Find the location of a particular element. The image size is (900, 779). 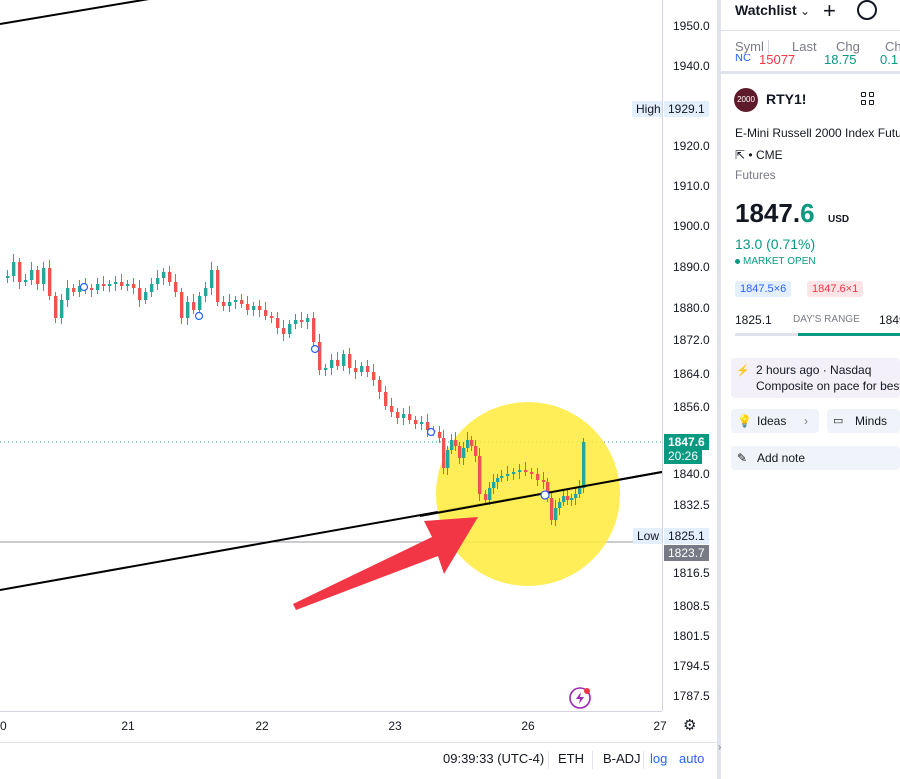

watchlist-title: Watchlist is located at coordinates (766, 10).